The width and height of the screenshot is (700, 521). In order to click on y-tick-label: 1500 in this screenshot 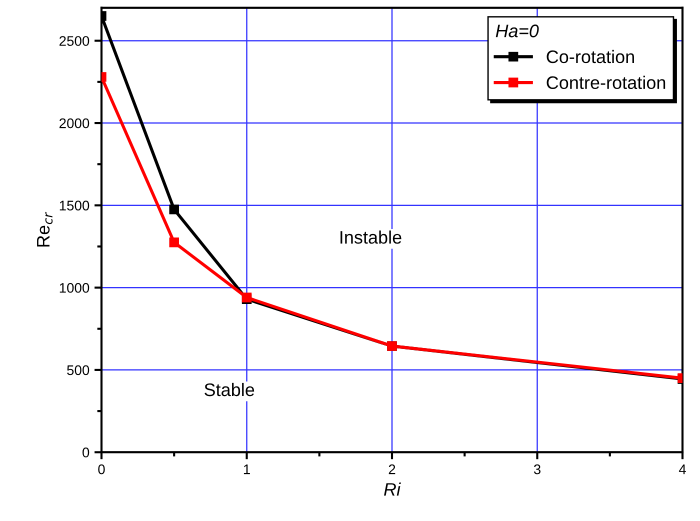, I will do `click(75, 205)`.